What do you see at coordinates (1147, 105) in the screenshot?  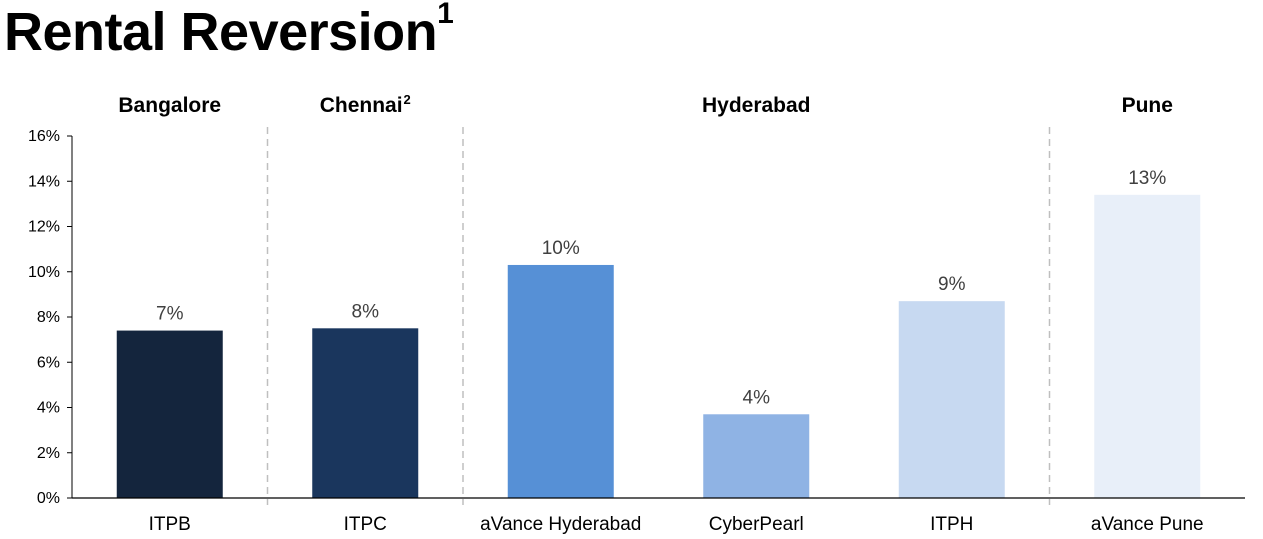 I see `group-header: Pune` at bounding box center [1147, 105].